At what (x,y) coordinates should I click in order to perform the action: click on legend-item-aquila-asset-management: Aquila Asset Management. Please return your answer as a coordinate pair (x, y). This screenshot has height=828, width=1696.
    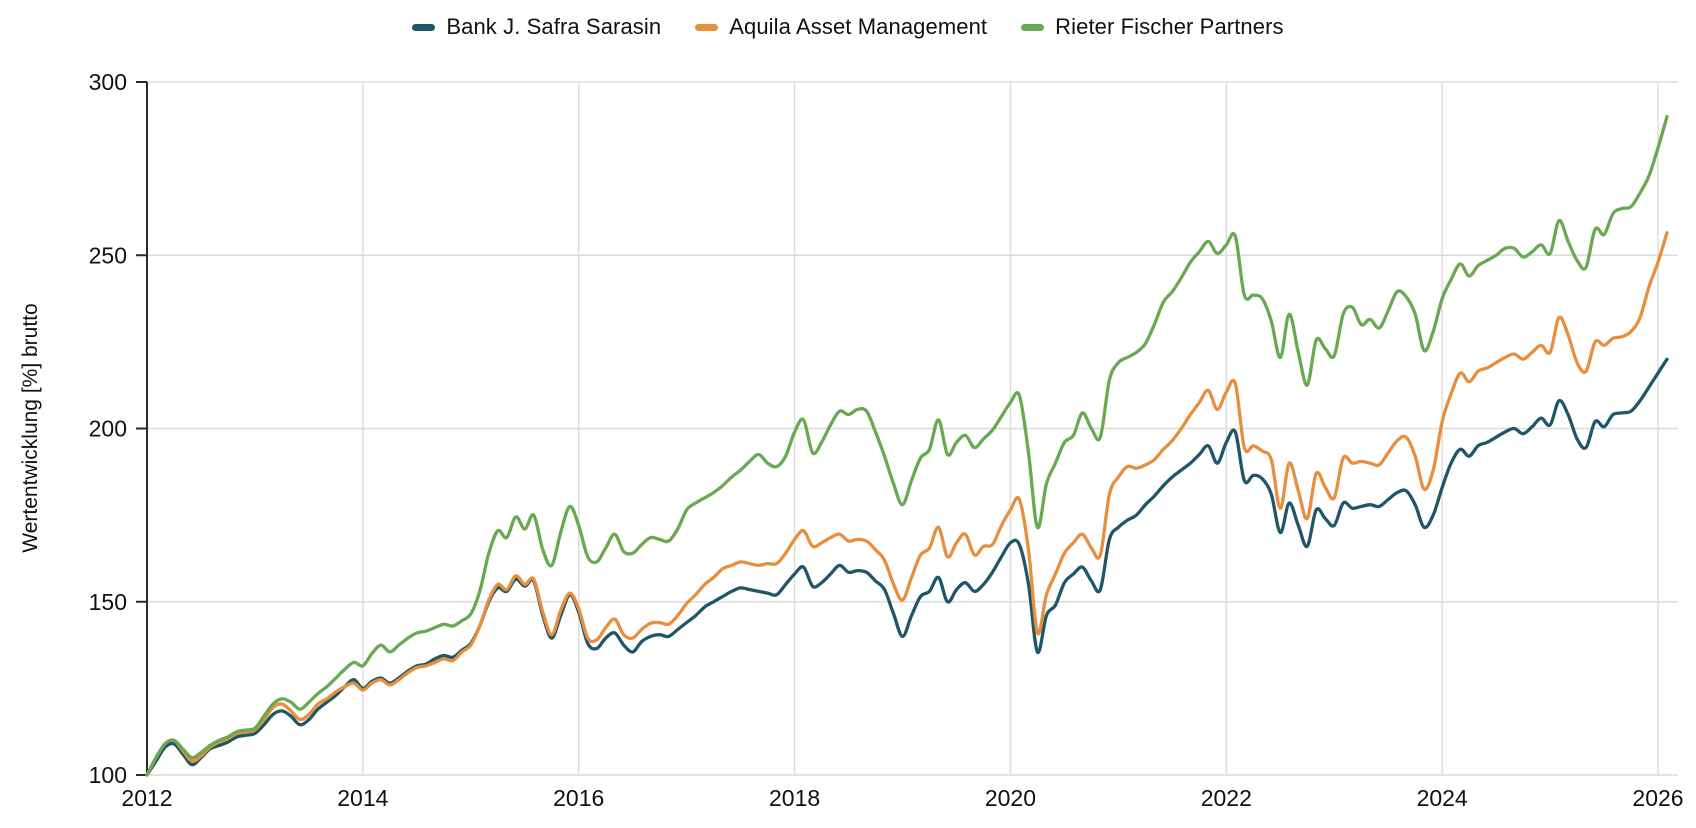
    Looking at the image, I should click on (841, 27).